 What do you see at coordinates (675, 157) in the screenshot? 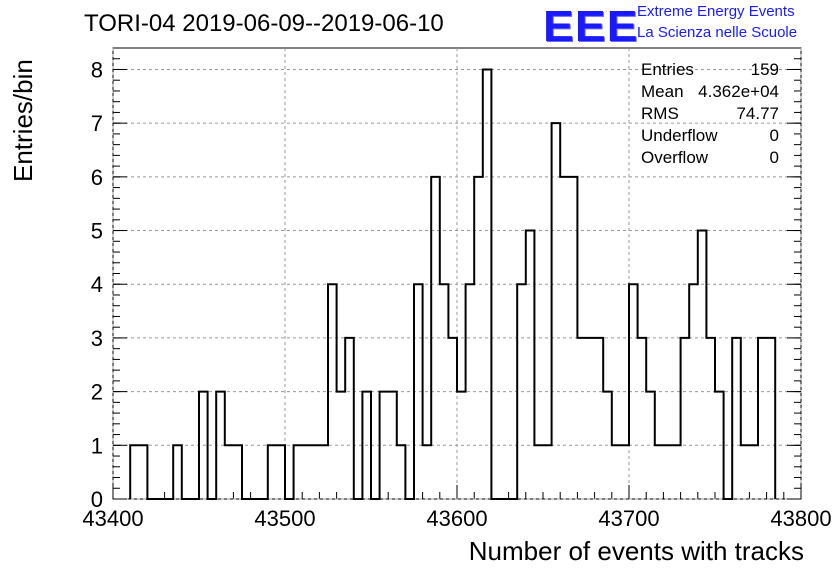
I see `stats-label: Overflow` at bounding box center [675, 157].